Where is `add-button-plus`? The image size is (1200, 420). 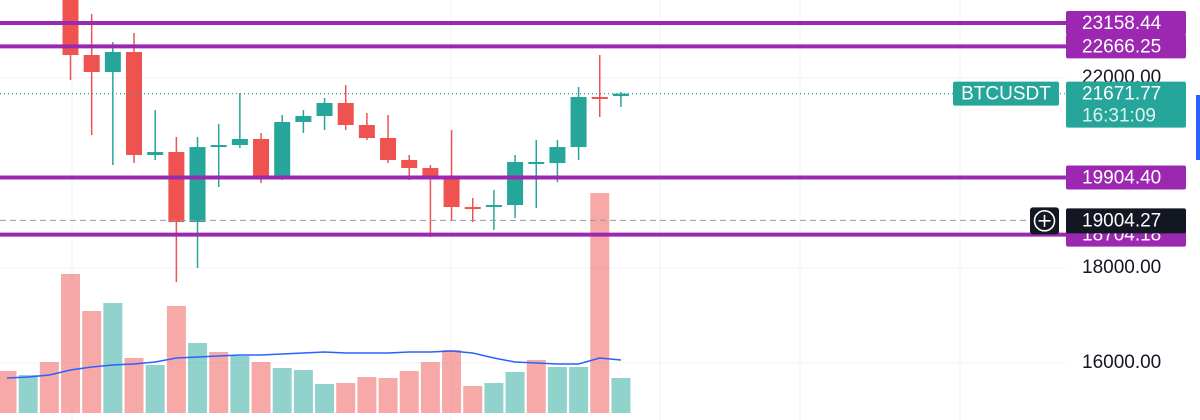
add-button-plus is located at coordinates (1044, 220).